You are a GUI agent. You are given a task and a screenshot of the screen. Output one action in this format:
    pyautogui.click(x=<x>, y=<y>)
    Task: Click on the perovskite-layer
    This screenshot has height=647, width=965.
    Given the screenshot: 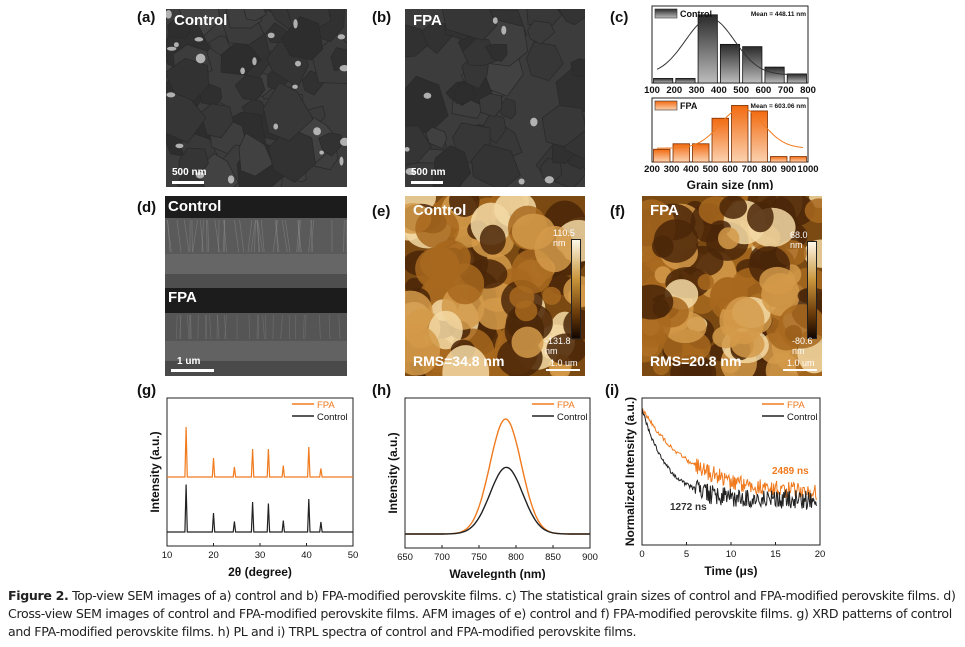 What is the action you would take?
    pyautogui.click(x=256, y=327)
    